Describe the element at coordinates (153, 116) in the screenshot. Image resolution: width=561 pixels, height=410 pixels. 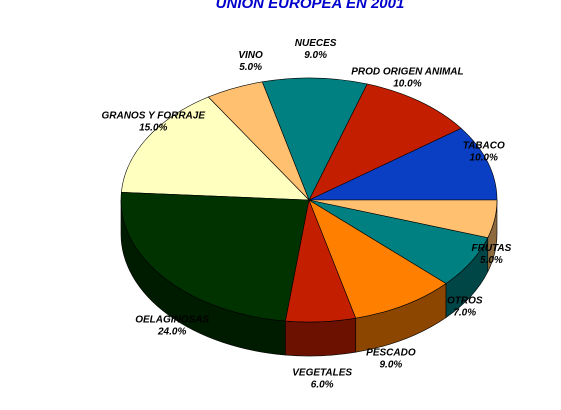
I see `slice-label: GRANOS Y FORRAJE` at that location.